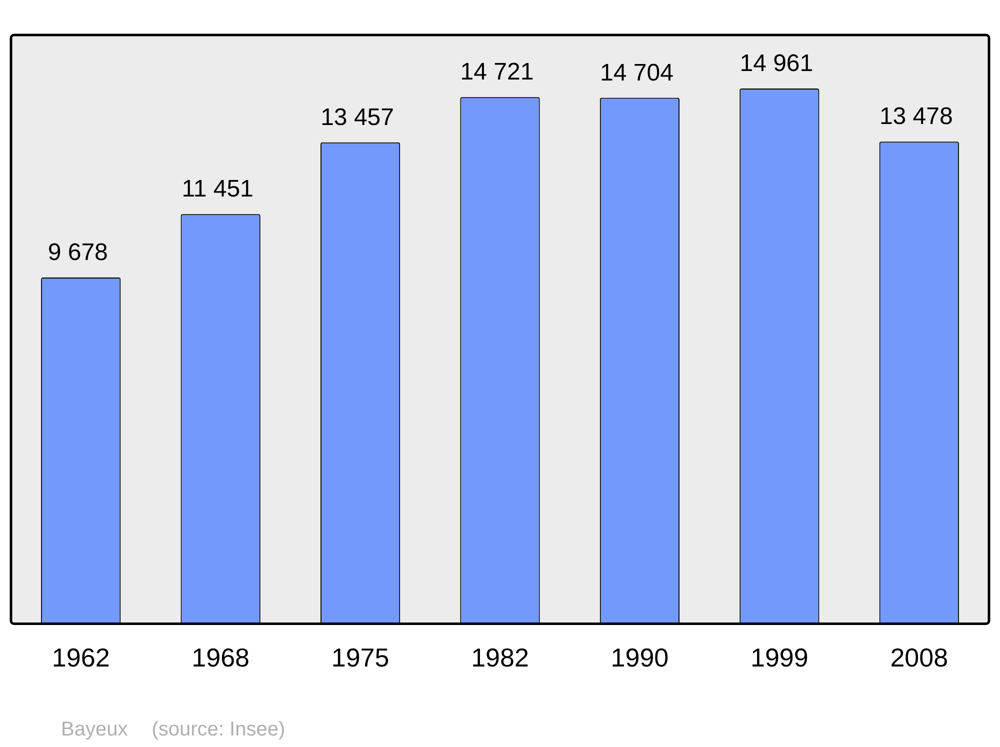 This screenshot has height=747, width=1000. Describe the element at coordinates (360, 657) in the screenshot. I see `x-tick-label: 1975` at that location.